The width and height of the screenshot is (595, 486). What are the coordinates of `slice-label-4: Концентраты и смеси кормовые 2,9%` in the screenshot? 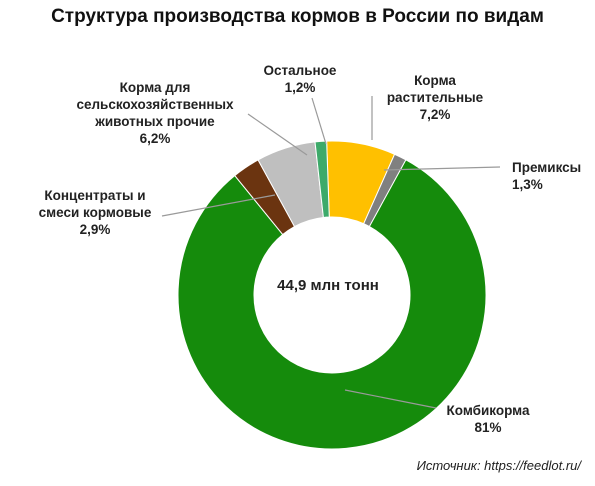 It's located at (95, 212).